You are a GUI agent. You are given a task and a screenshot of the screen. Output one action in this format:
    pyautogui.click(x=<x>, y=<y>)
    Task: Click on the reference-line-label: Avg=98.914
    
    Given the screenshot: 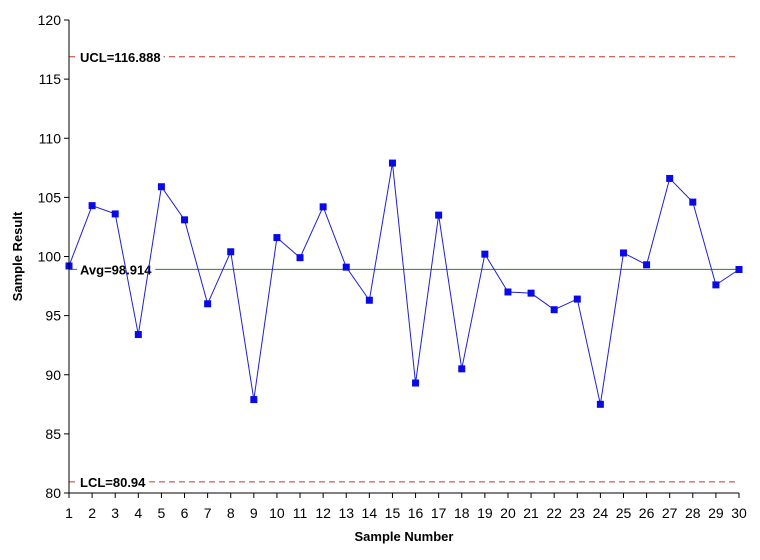 What is the action you would take?
    pyautogui.click(x=116, y=269)
    